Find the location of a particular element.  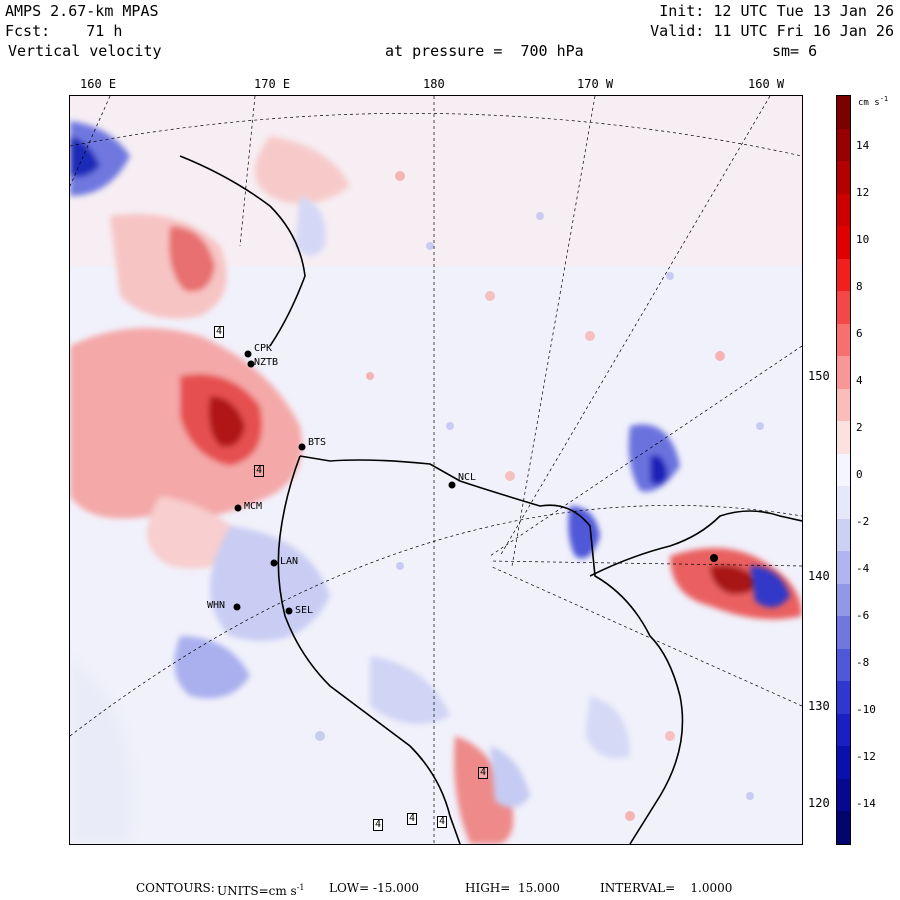

colorbar-tick-label: -6 is located at coordinates (863, 615).